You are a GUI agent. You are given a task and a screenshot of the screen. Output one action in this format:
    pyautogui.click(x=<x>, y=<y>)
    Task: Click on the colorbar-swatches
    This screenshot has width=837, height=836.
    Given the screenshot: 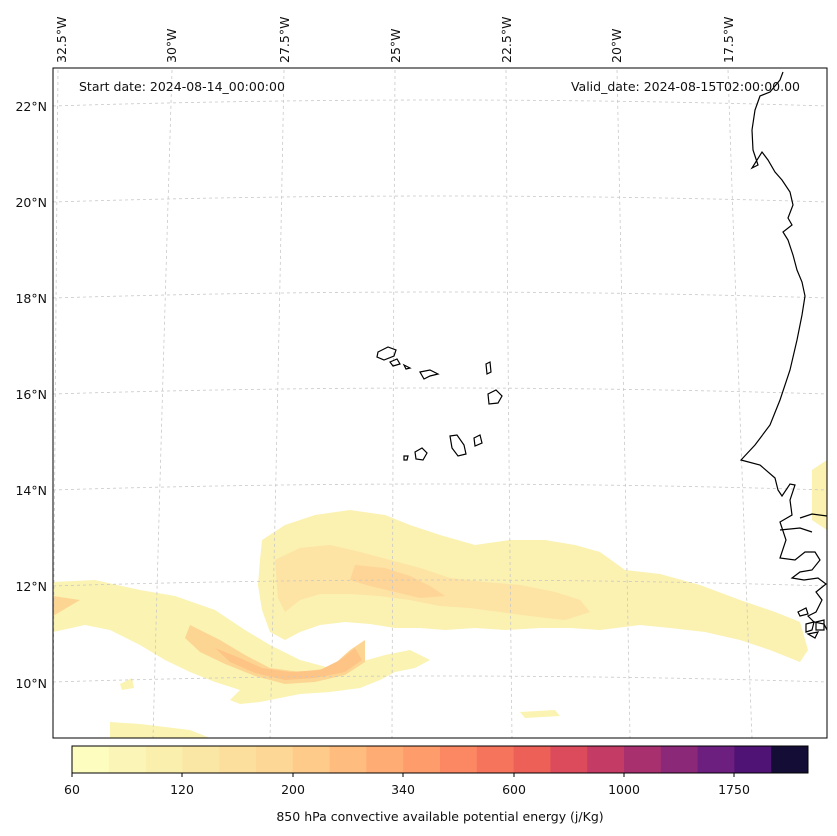 What is the action you would take?
    pyautogui.click(x=440, y=759)
    